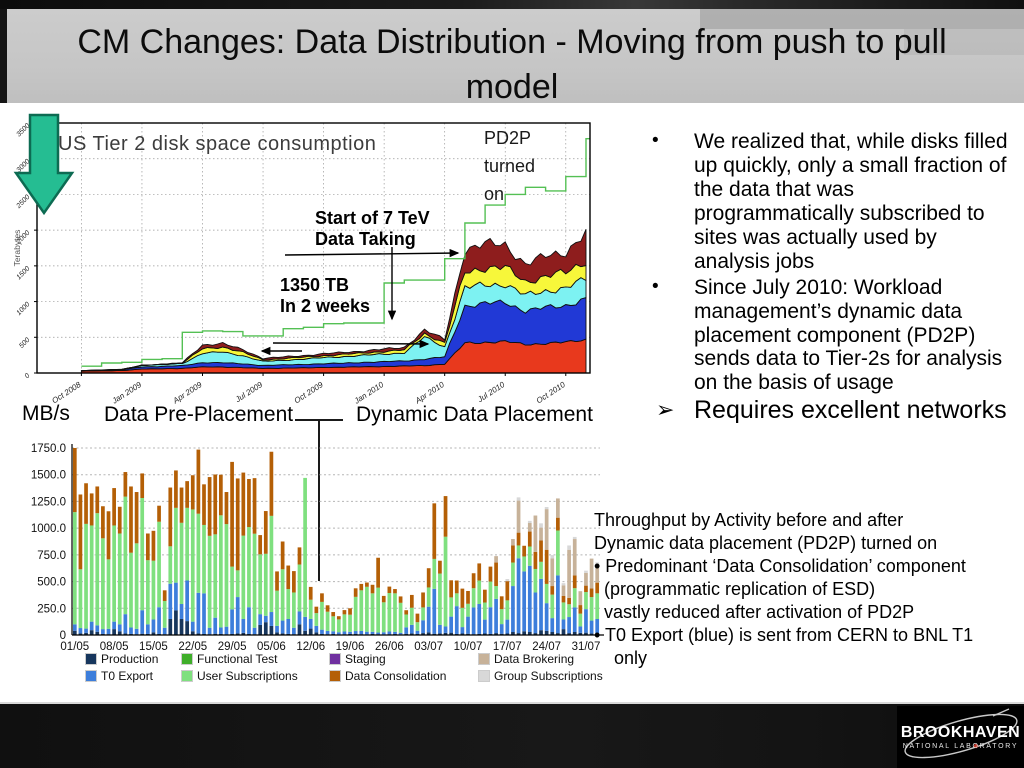 This screenshot has height=768, width=1024. Describe the element at coordinates (404, 658) in the screenshot. I see `legend-item-staging: Staging` at that location.